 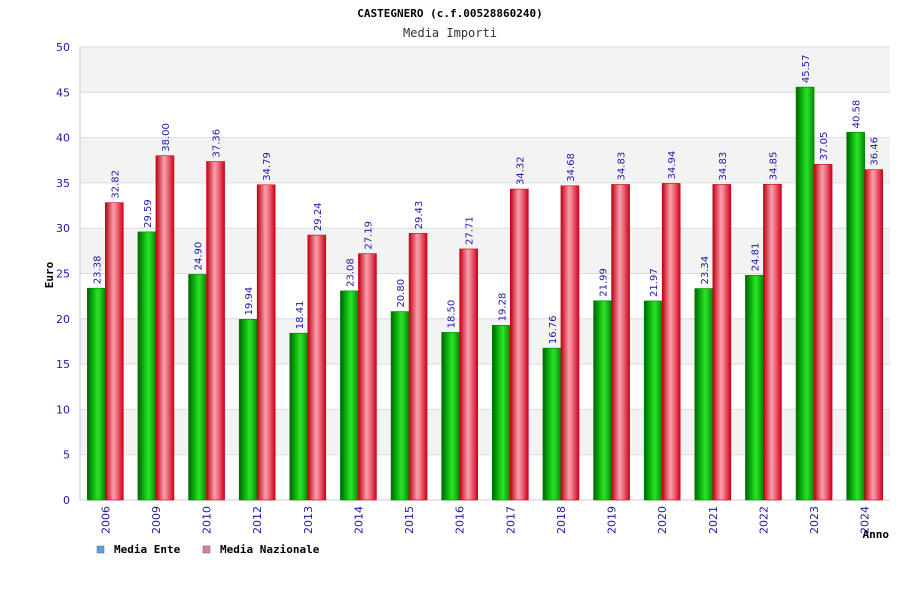 I want to click on data-label: 34.79, so click(x=267, y=166).